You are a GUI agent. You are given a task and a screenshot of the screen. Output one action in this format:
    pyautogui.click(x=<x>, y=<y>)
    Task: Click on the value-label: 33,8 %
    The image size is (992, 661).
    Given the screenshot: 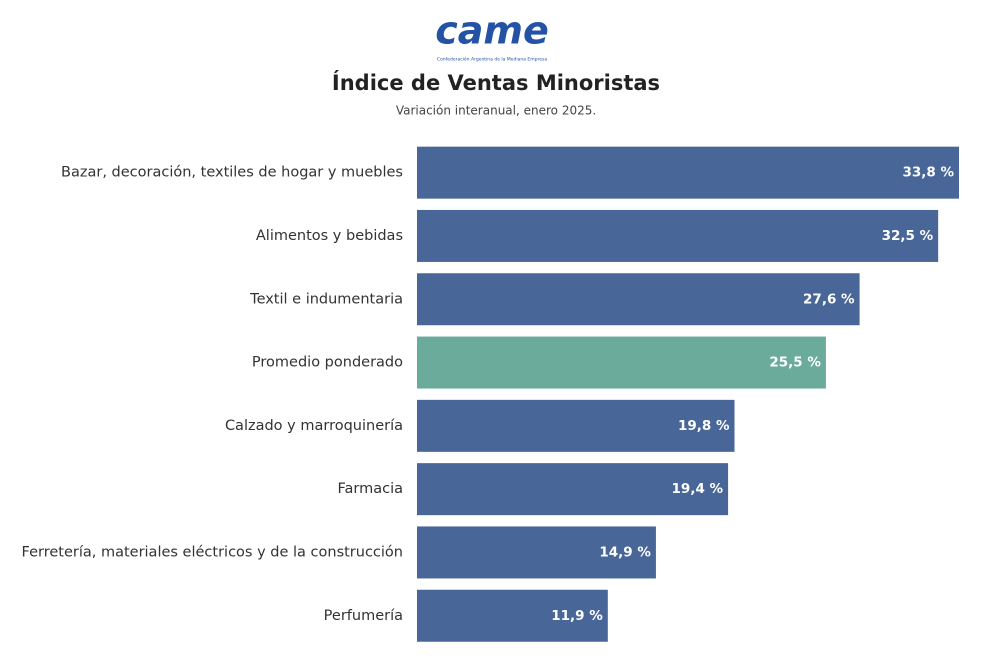 What is the action you would take?
    pyautogui.click(x=928, y=173)
    